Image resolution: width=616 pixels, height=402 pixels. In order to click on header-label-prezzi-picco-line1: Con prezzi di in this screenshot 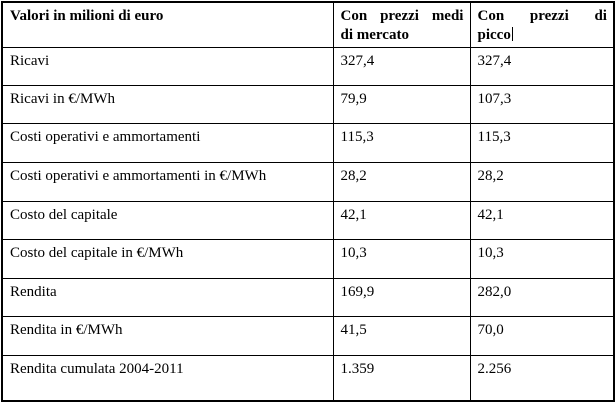, I will do `click(542, 16)`.